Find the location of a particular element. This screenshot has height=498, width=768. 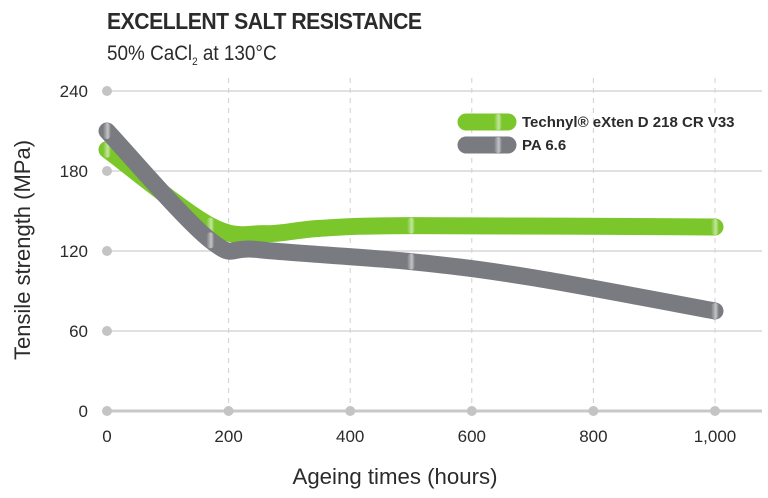

legend-label: Technyl® eXten D 218 CR V33 is located at coordinates (628, 122).